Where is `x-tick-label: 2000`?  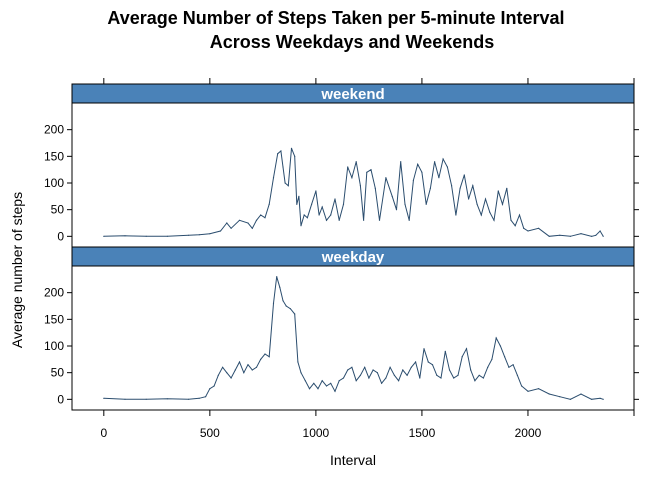 x-tick-label: 2000 is located at coordinates (528, 433).